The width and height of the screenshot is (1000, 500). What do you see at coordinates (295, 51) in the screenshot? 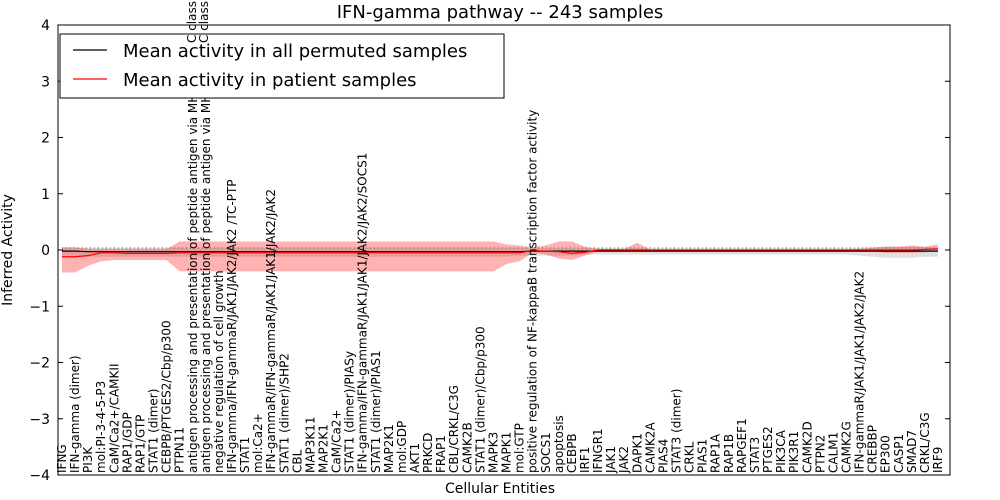
I see `legend-label-permuted: Mean activity in all permuted samples` at bounding box center [295, 51].